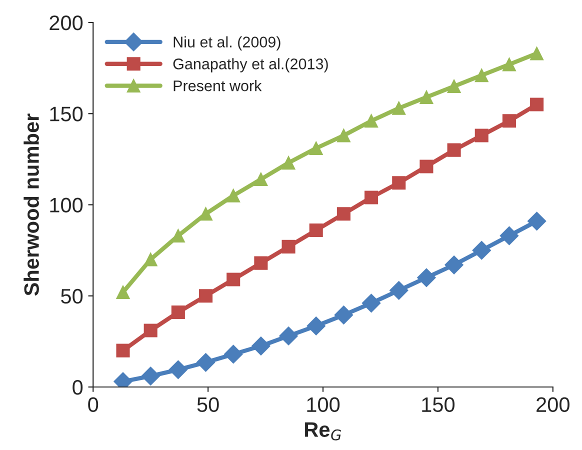  What do you see at coordinates (66, 23) in the screenshot?
I see `y-tick-label: 200` at bounding box center [66, 23].